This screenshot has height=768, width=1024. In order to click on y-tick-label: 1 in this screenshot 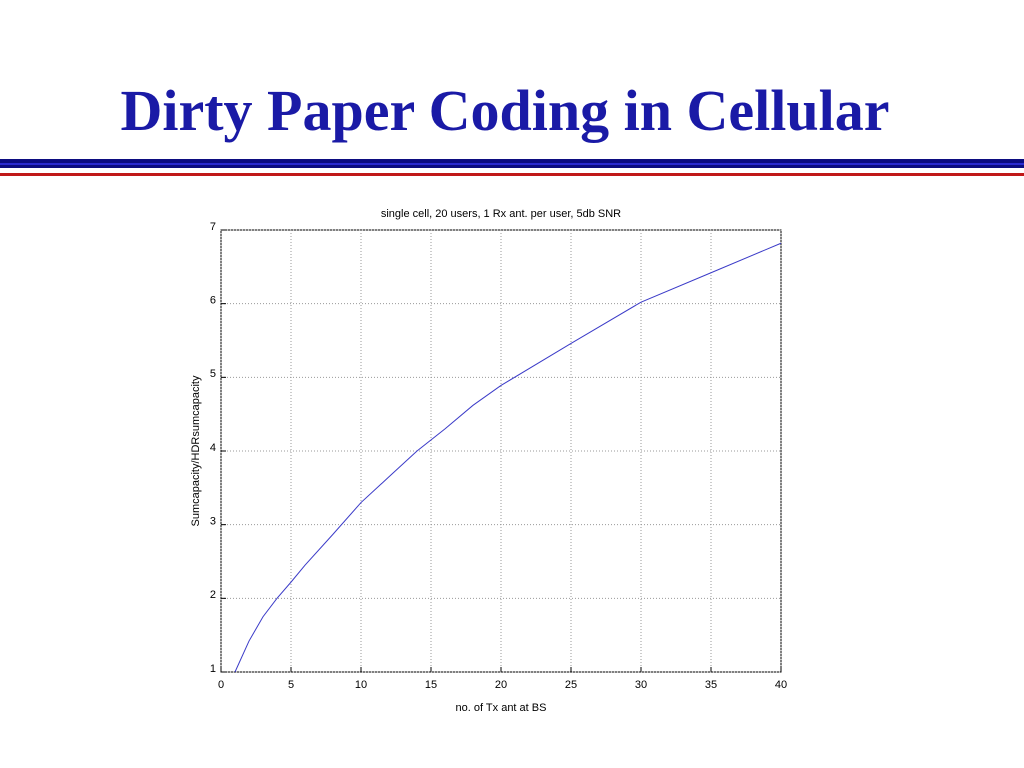, I will do `click(213, 669)`.